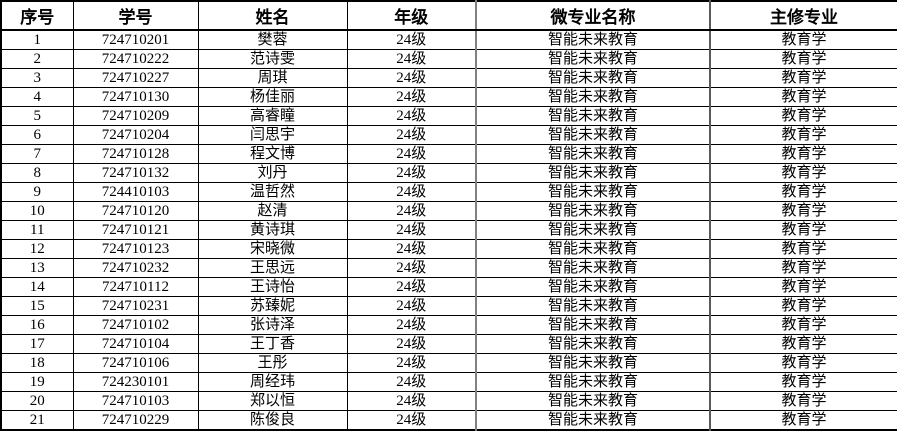 The height and width of the screenshot is (431, 904). I want to click on cell-index: 13, so click(37, 268).